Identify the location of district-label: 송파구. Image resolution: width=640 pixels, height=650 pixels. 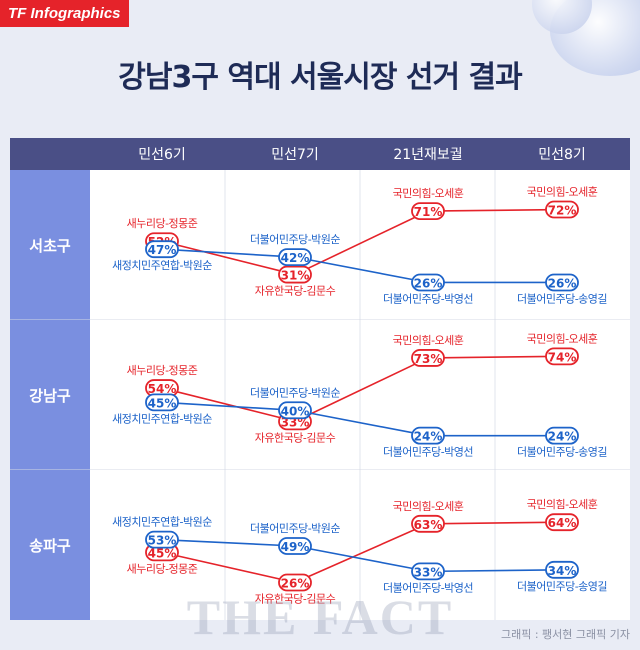
(50, 546).